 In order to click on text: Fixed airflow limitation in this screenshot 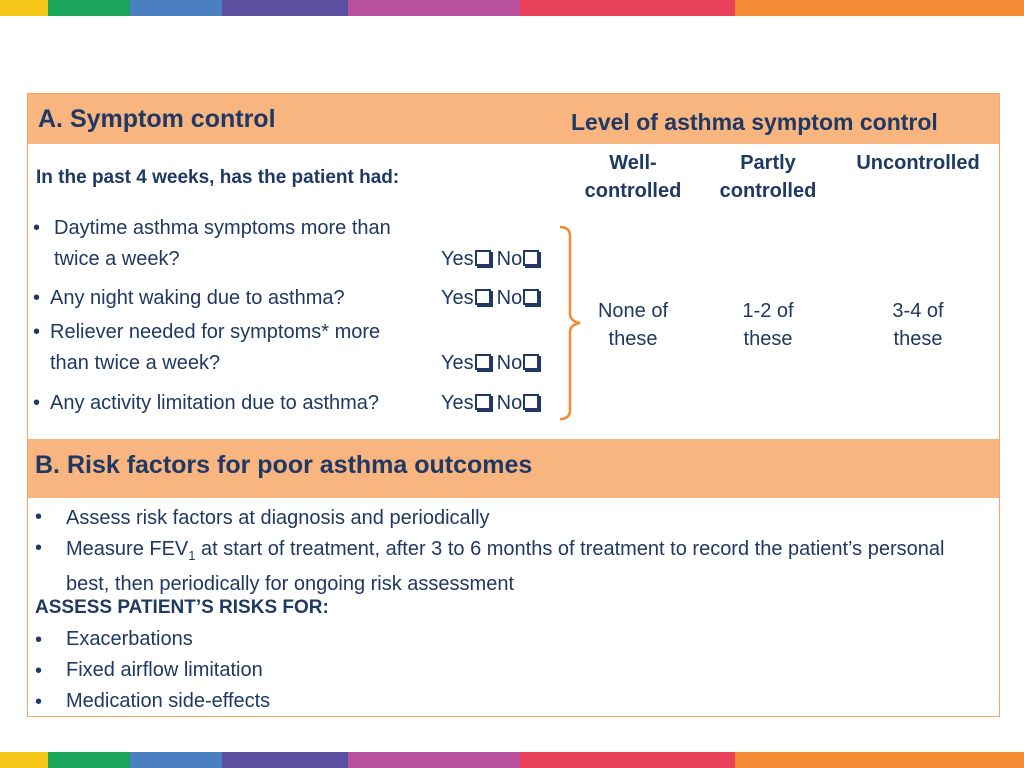, I will do `click(164, 670)`.